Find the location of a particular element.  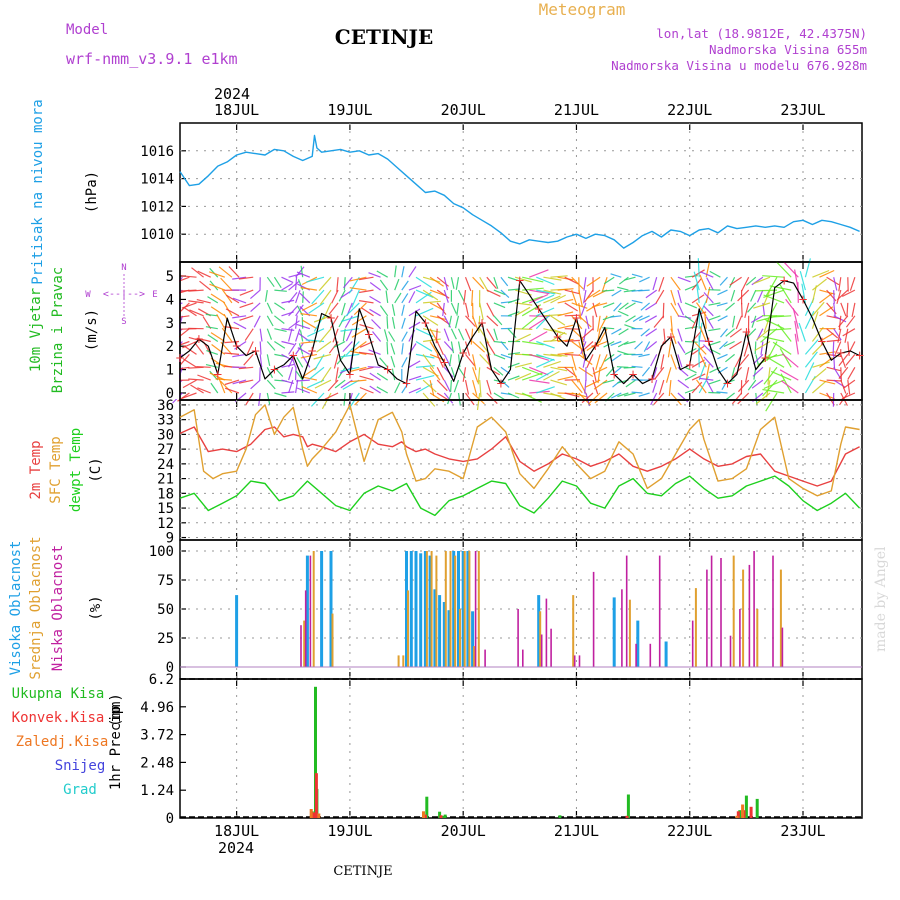

y-tick-label: 25 is located at coordinates (165, 639).